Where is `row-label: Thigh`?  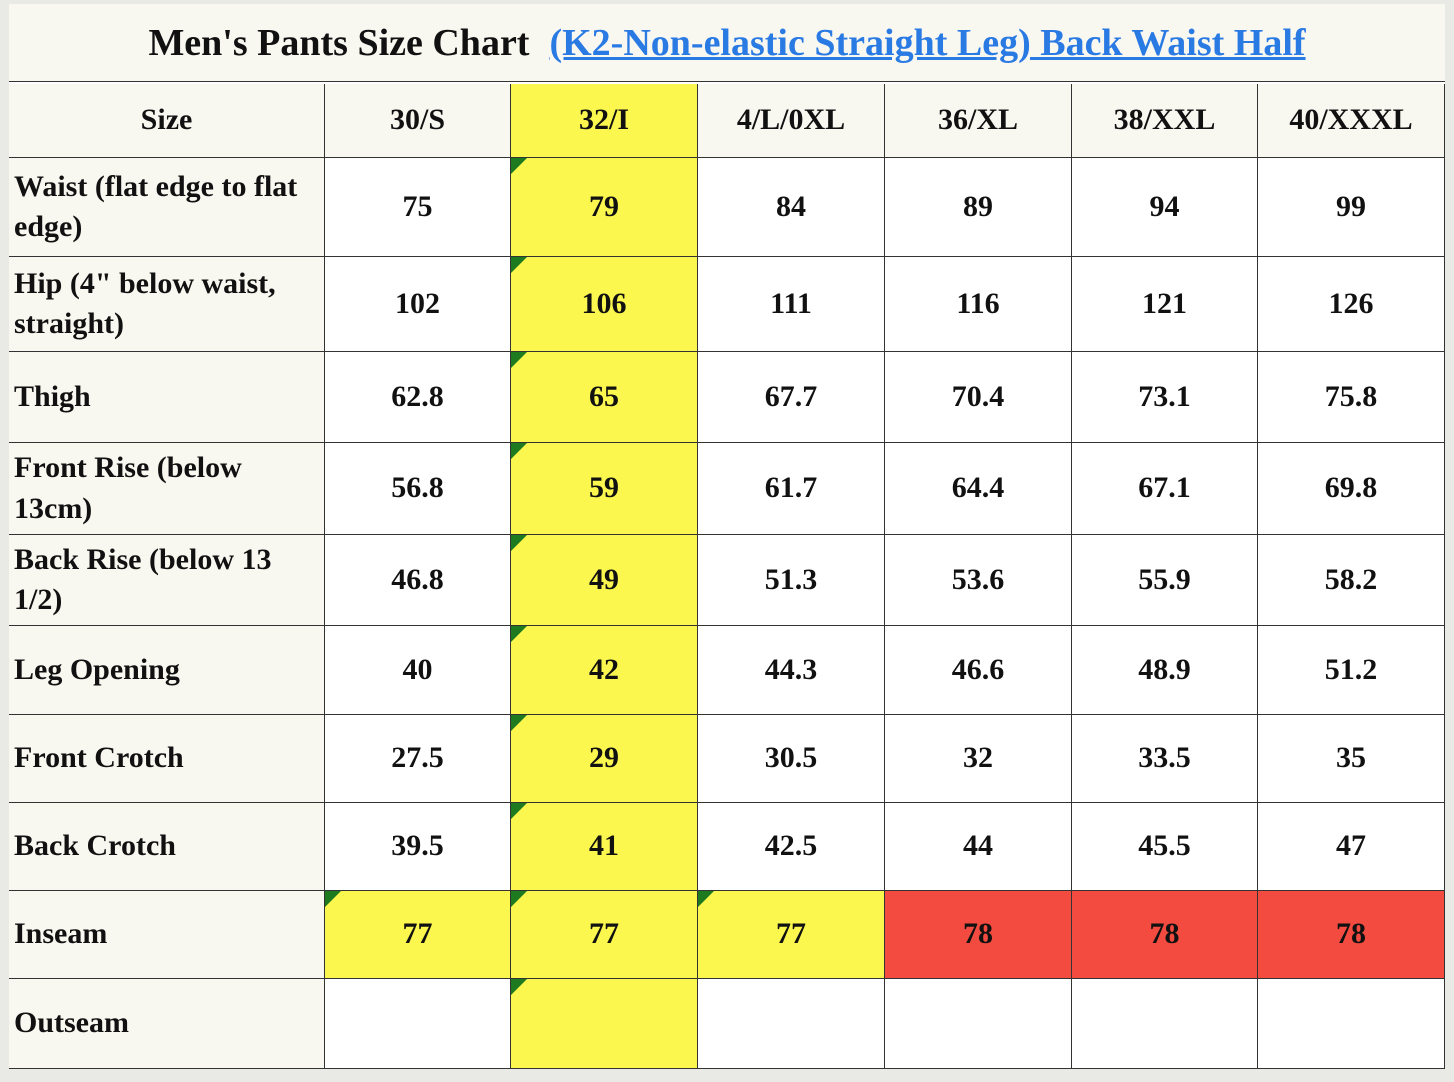 row-label: Thigh is located at coordinates (167, 397).